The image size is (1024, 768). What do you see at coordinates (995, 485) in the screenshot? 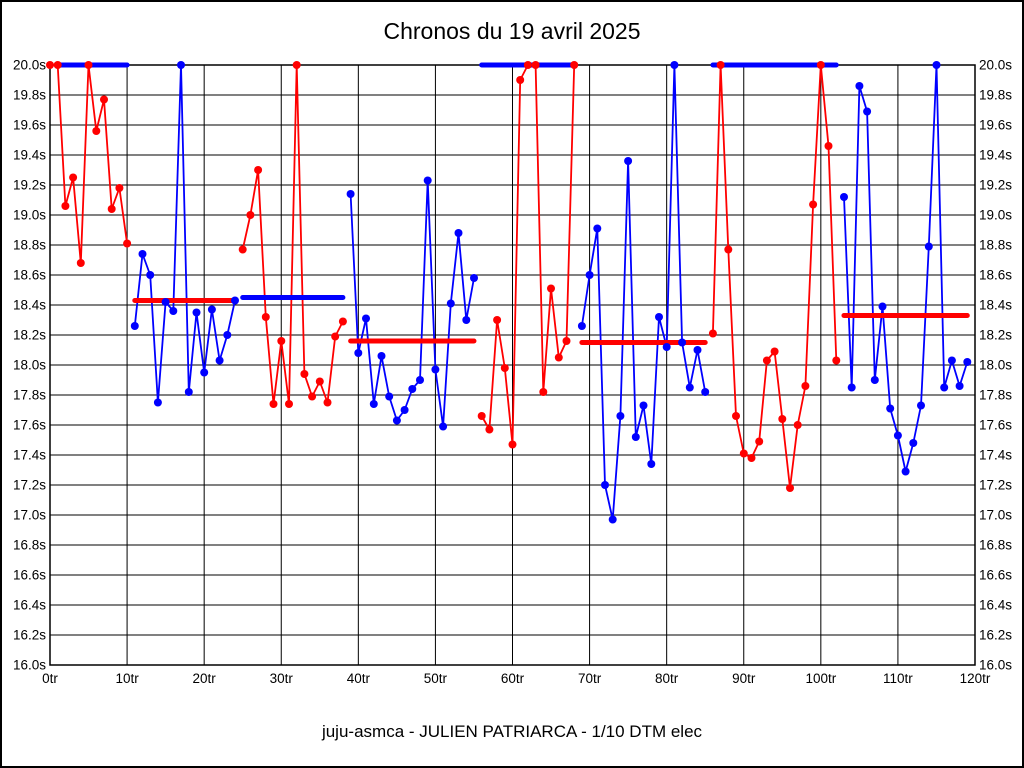
I see `y-tick-label-right: 17.2s` at bounding box center [995, 485].